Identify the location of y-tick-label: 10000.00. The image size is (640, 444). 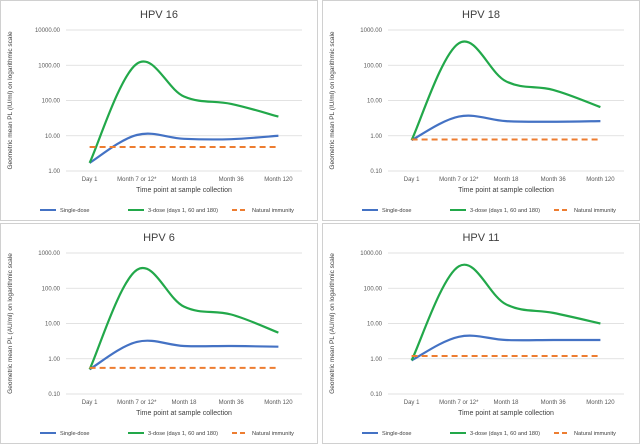
(48, 31).